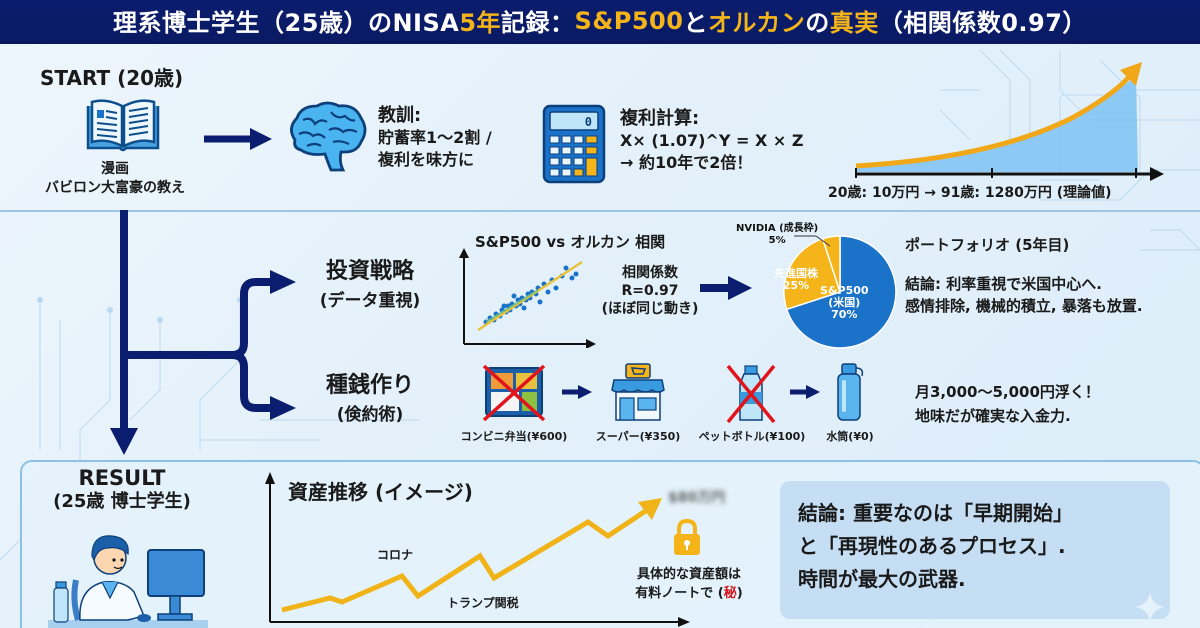 The height and width of the screenshot is (628, 1200). I want to click on correlation-text: 相関係数 R=0.97 (ほぼ同じ動き), so click(650, 291).